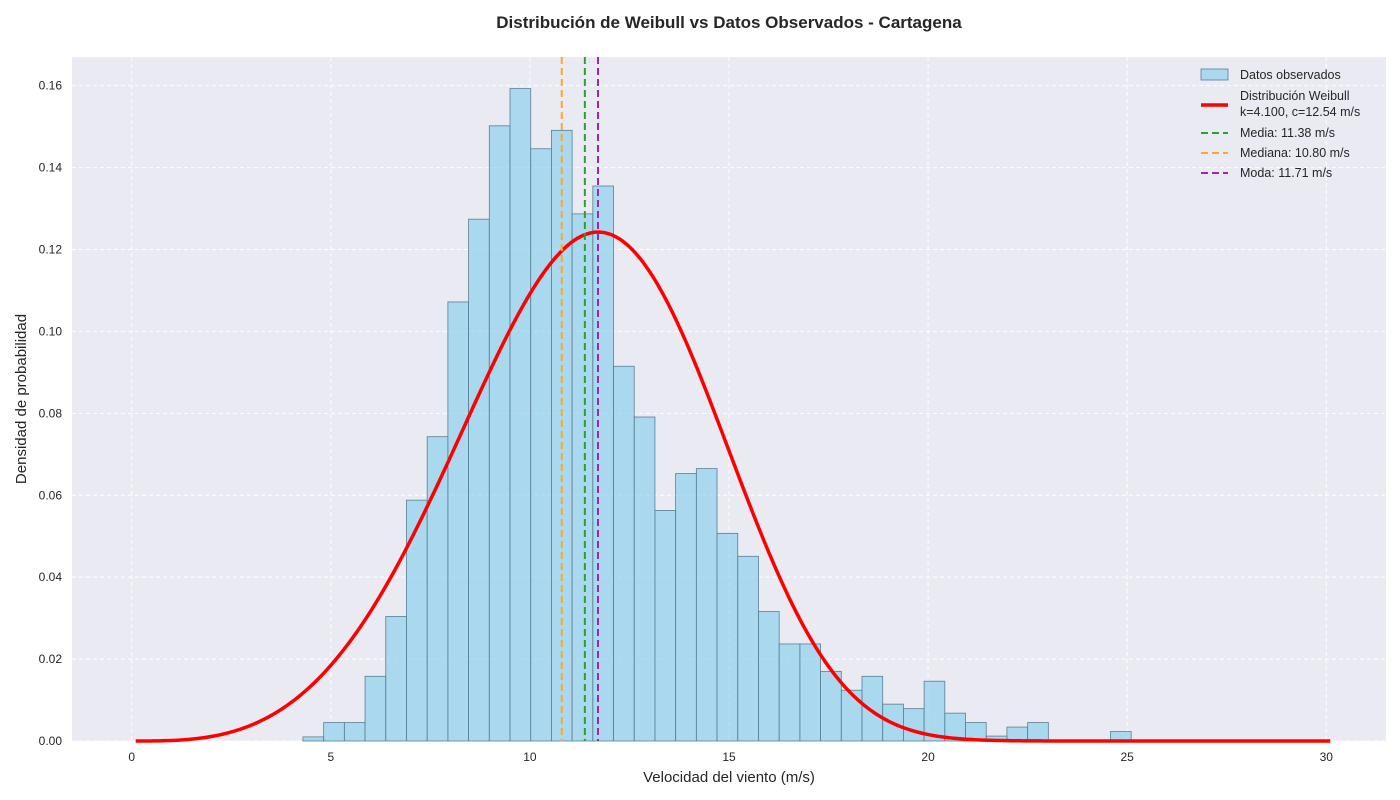 The image size is (1400, 800). What do you see at coordinates (131, 757) in the screenshot?
I see `x-tick-label: 0` at bounding box center [131, 757].